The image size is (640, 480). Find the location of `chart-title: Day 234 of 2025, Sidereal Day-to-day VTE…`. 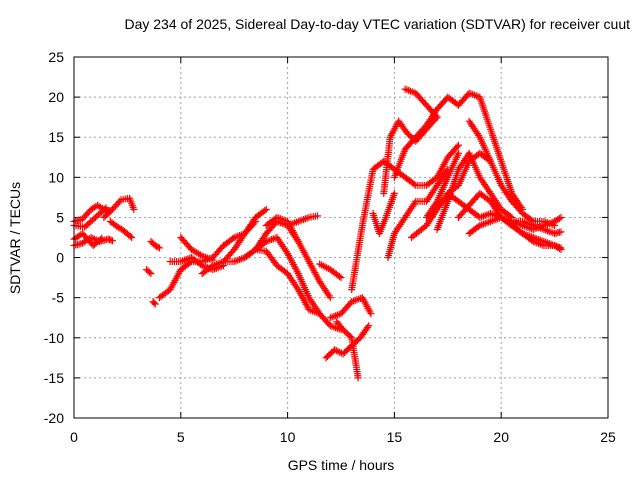

chart-title: Day 234 of 2025, Sidereal Day-to-day VTE… is located at coordinates (377, 24).